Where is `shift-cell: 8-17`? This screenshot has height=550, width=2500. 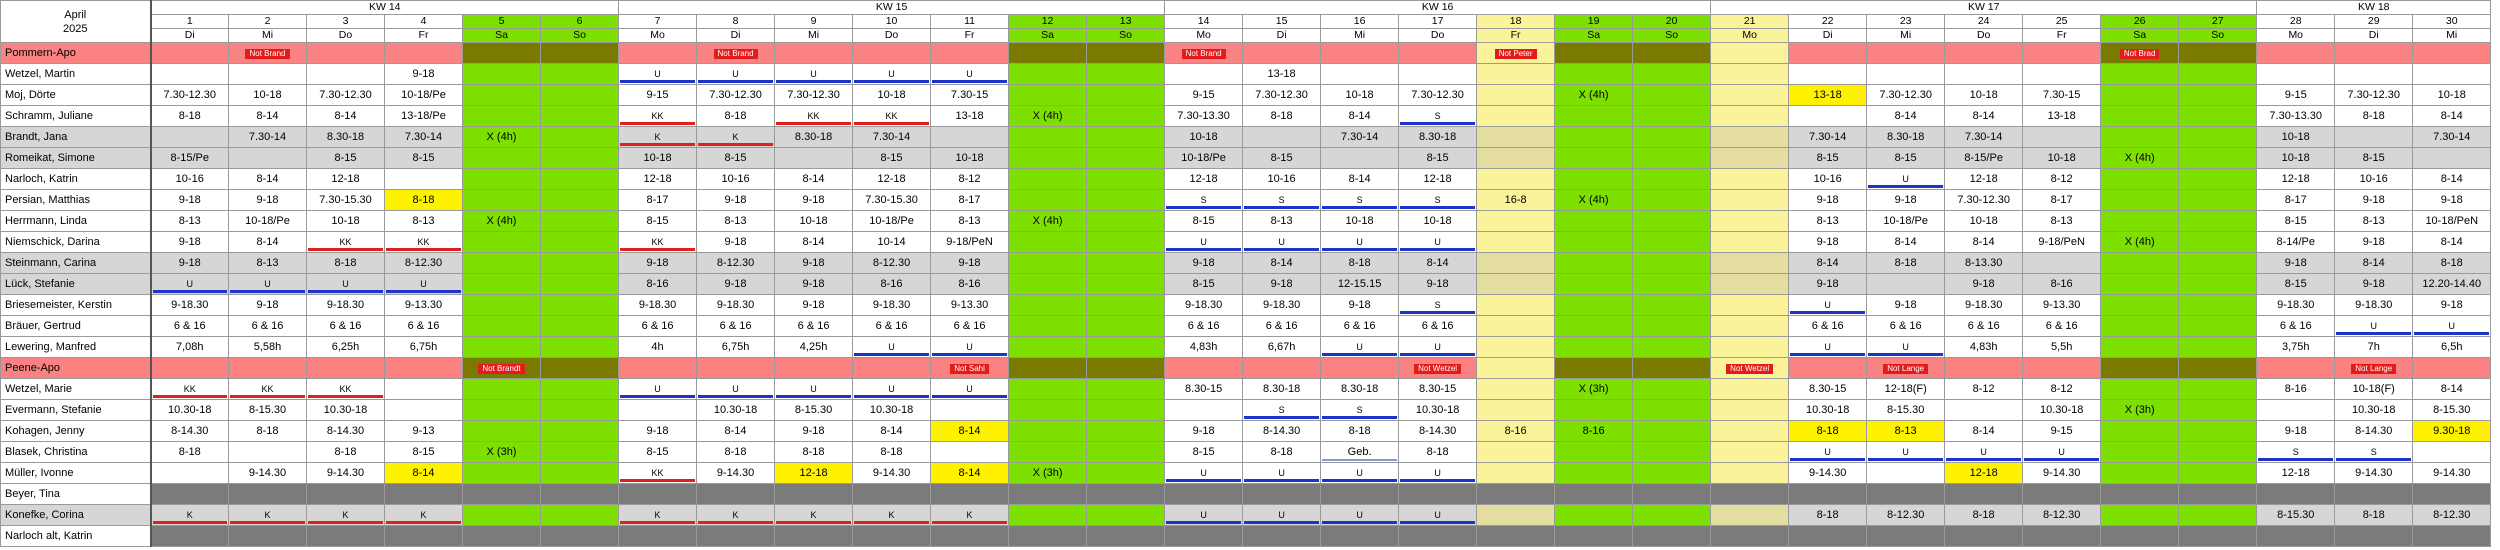
shift-cell: 8-17 is located at coordinates (658, 200).